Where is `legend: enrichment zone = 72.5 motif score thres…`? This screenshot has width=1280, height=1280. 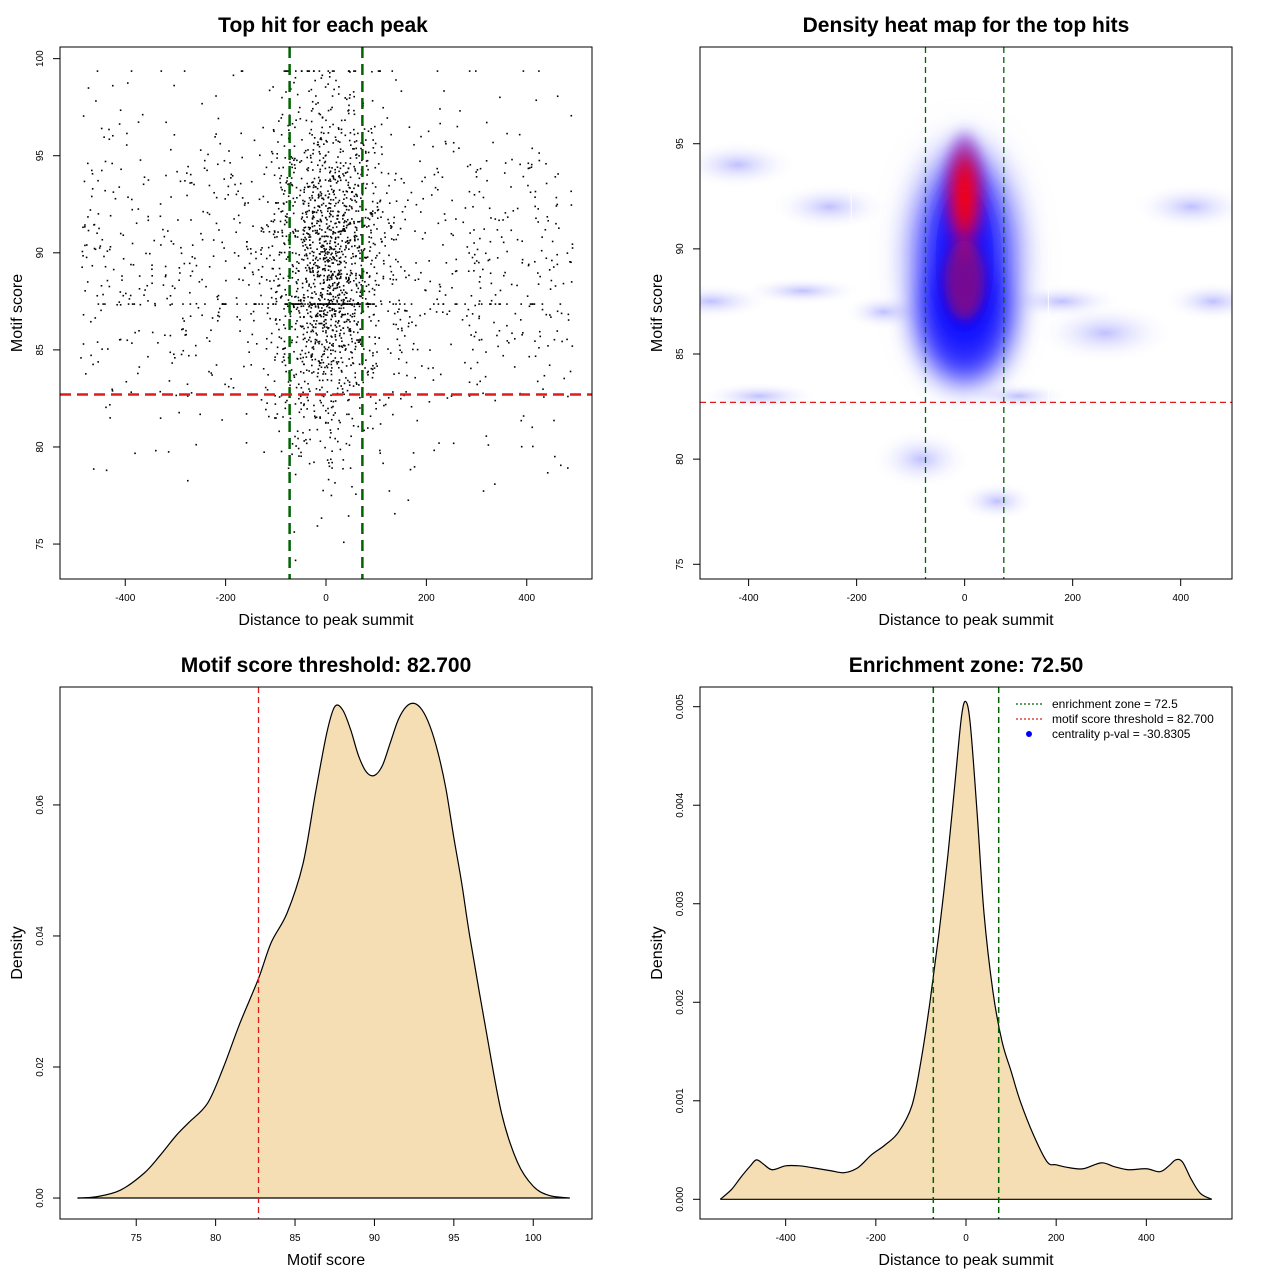 legend: enrichment zone = 72.5 motif score thres… is located at coordinates (1115, 719).